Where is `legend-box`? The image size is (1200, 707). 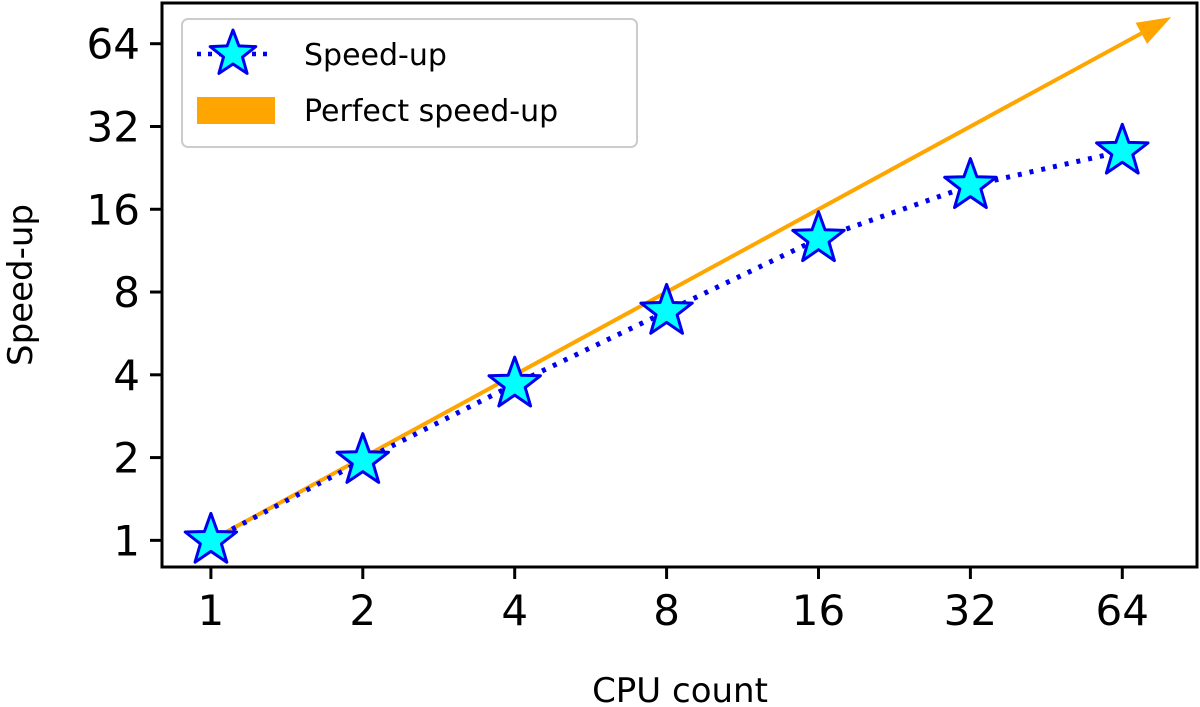 legend-box is located at coordinates (409, 83).